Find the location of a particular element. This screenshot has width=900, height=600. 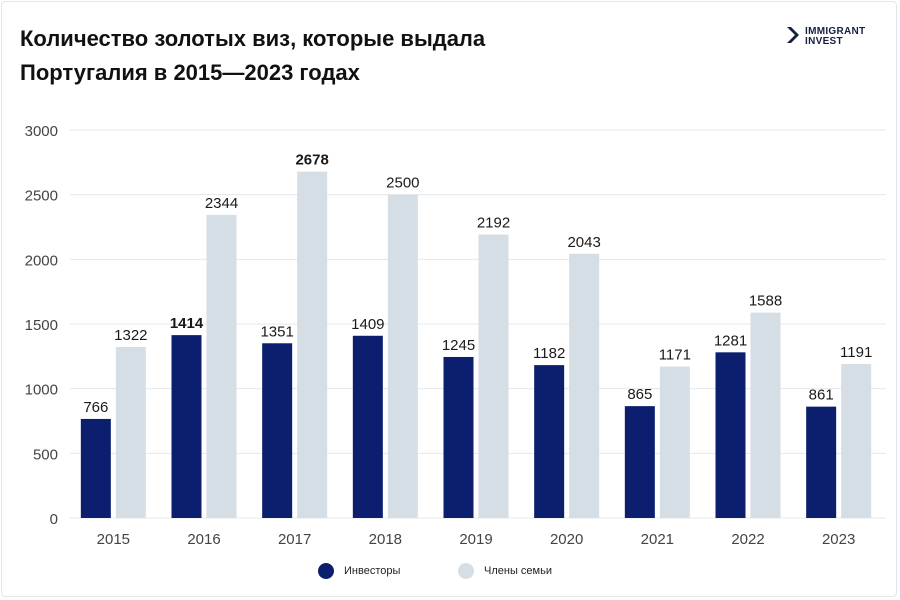

data-label-family: 1191 is located at coordinates (856, 352).